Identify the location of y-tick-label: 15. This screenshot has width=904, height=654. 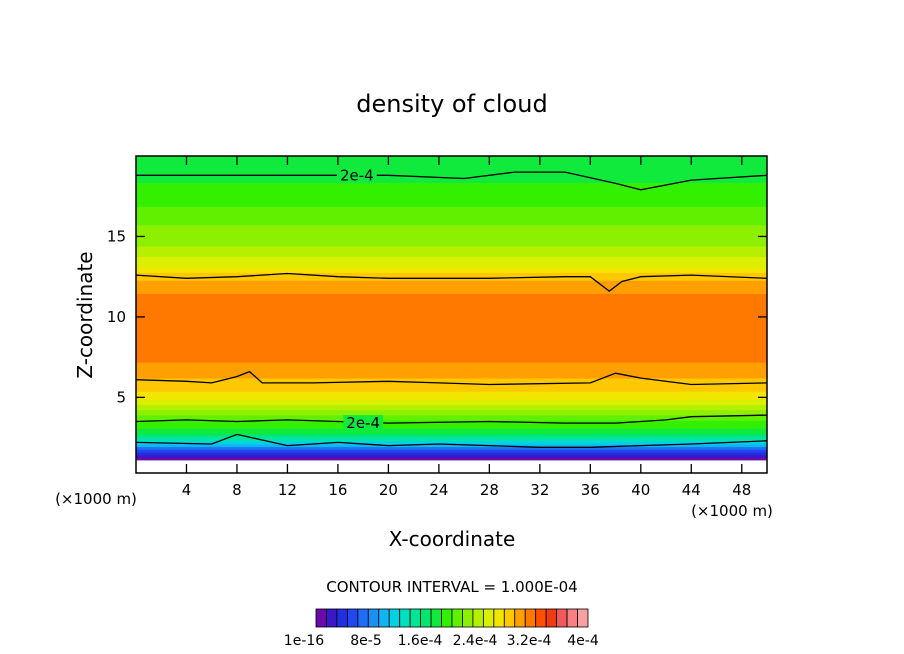
(116, 236).